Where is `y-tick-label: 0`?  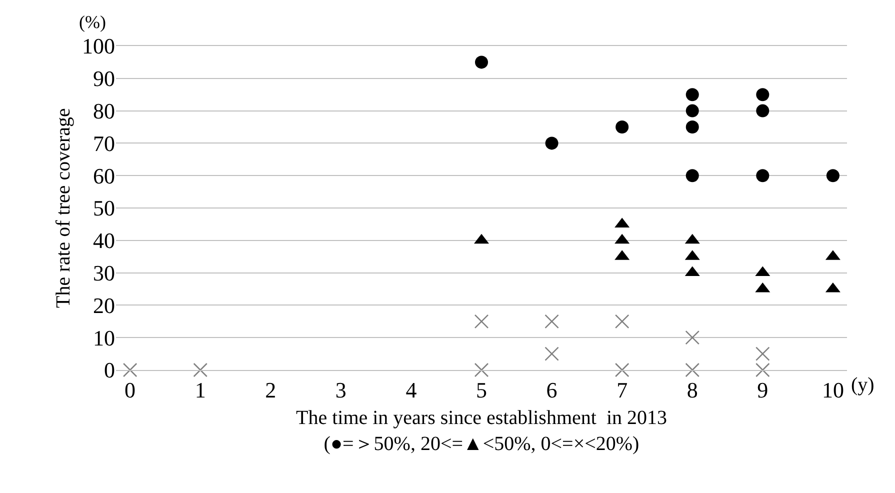 y-tick-label: 0 is located at coordinates (109, 370).